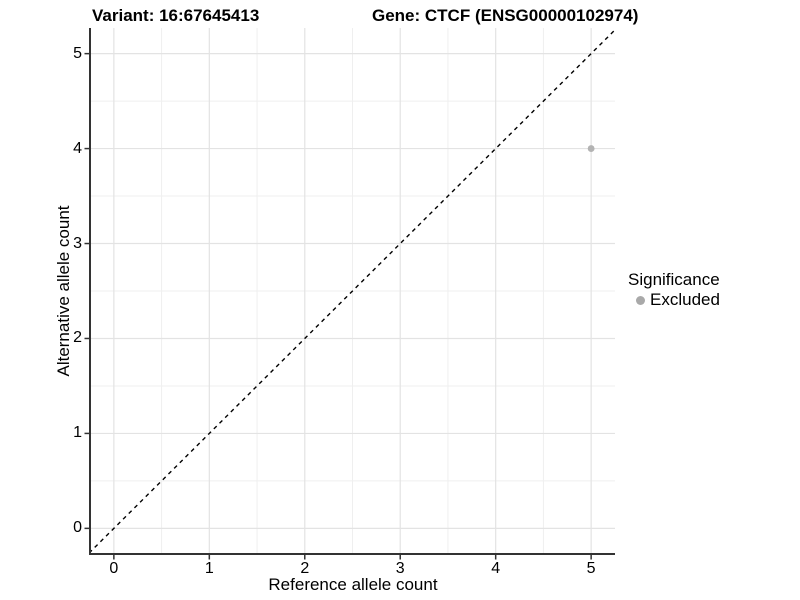 The width and height of the screenshot is (800, 600). What do you see at coordinates (674, 279) in the screenshot?
I see `legend-title: Significance` at bounding box center [674, 279].